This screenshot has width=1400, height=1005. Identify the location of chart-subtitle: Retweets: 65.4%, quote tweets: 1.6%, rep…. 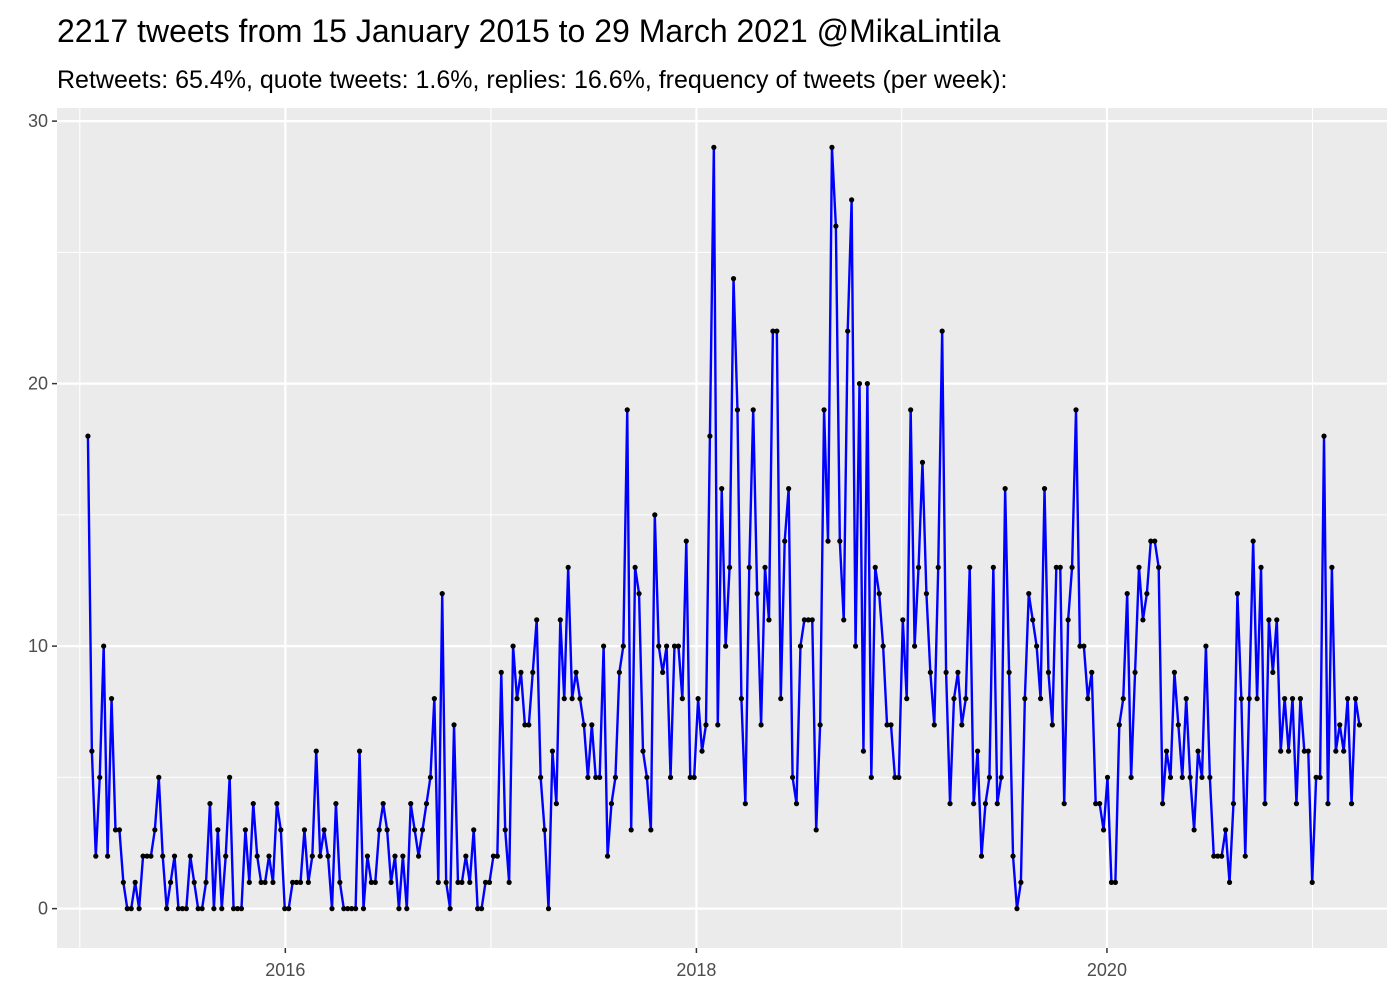
(532, 80).